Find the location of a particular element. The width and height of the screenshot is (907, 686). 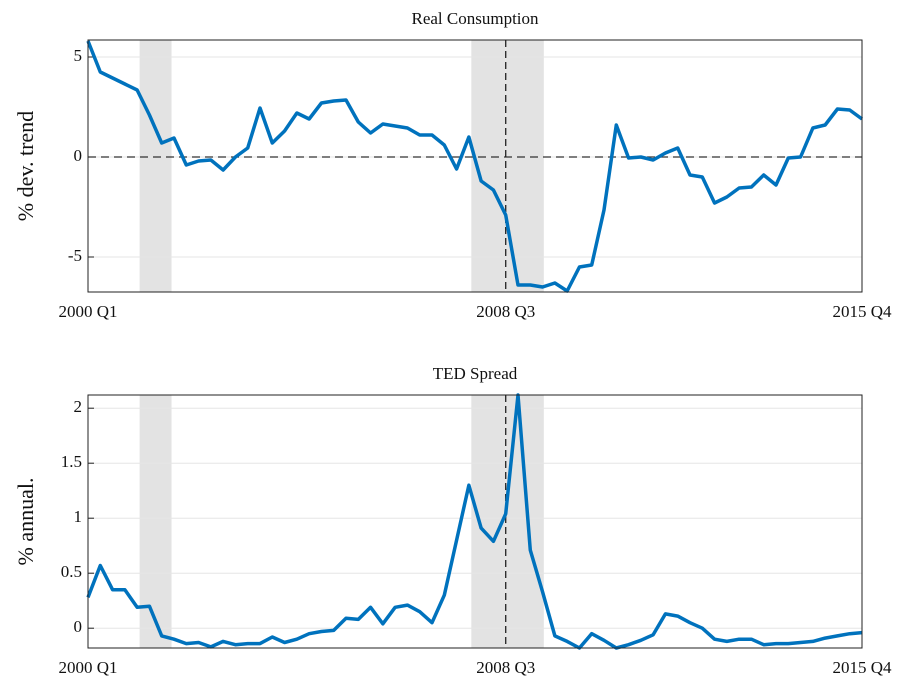

y-axis-label: % annual. is located at coordinates (25, 522).